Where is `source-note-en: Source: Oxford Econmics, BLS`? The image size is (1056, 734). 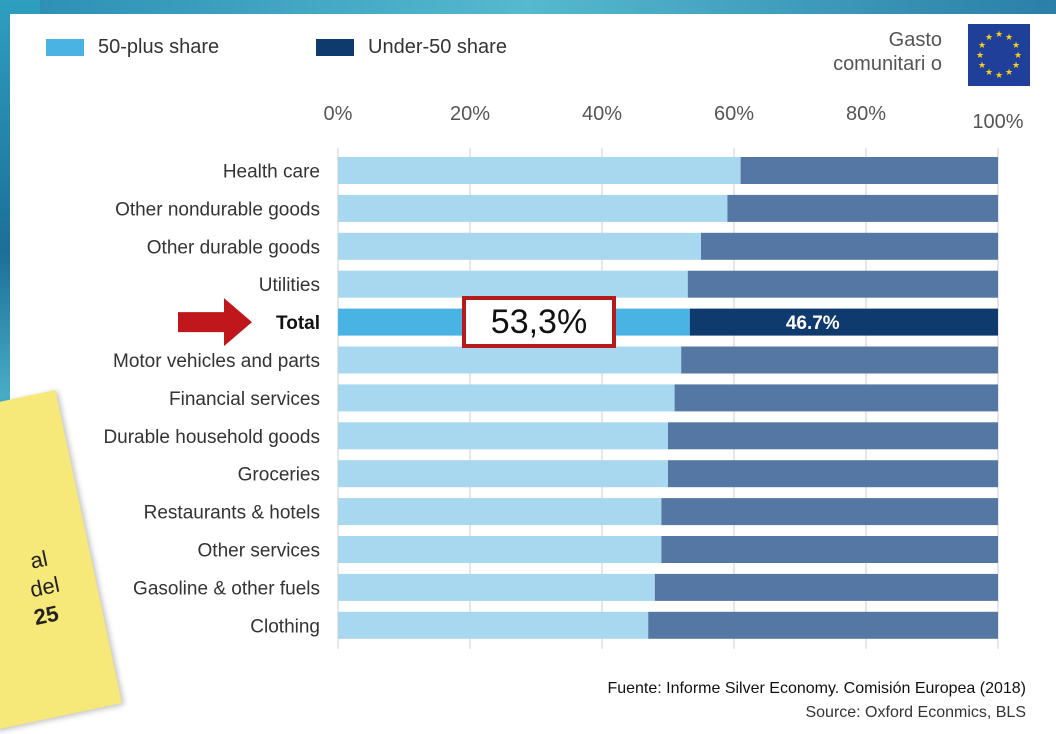
source-note-en: Source: Oxford Econmics, BLS is located at coordinates (915, 712).